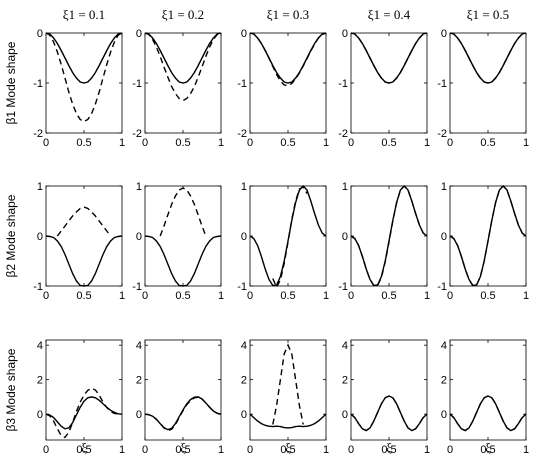 The height and width of the screenshot is (460, 550). Describe the element at coordinates (183, 14) in the screenshot. I see `column-title: ξ1 = 0.2` at that location.